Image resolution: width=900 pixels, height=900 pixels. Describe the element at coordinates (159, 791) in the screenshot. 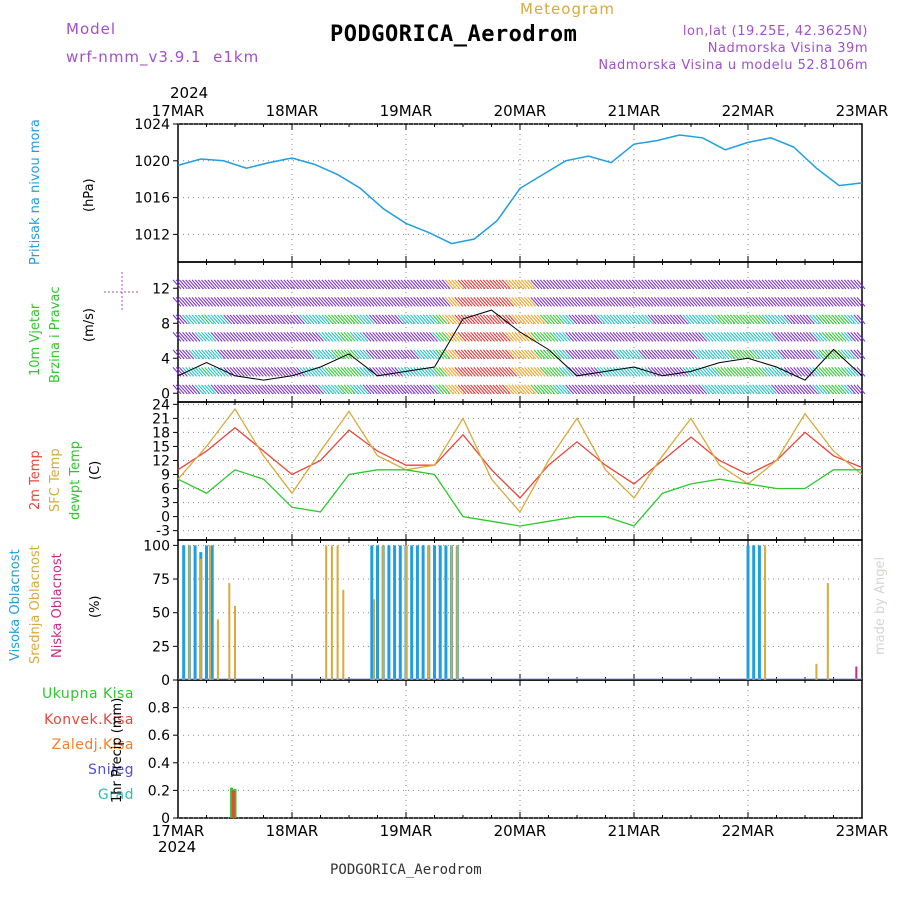

I see `y-tick-label: 0.2` at that location.